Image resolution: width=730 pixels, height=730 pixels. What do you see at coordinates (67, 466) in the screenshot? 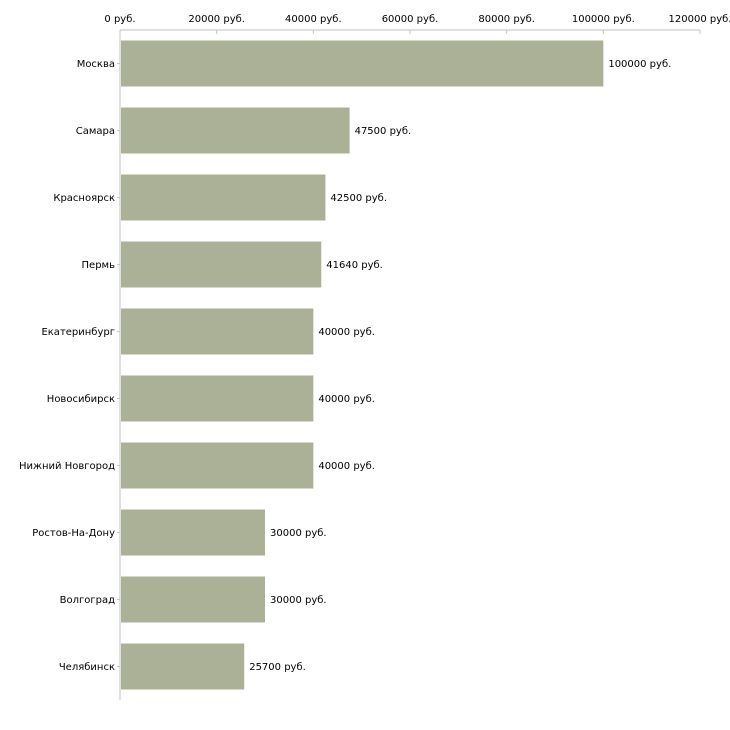
I see `category-label: Нижний Новгород` at bounding box center [67, 466].